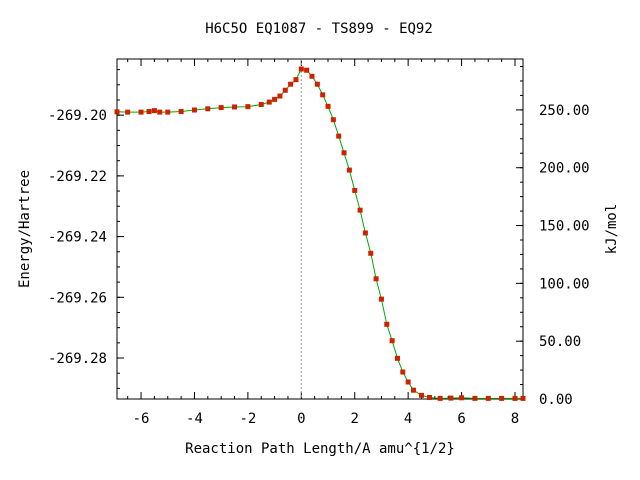 The height and width of the screenshot is (480, 640). I want to click on x-tick-label: 8, so click(515, 419).